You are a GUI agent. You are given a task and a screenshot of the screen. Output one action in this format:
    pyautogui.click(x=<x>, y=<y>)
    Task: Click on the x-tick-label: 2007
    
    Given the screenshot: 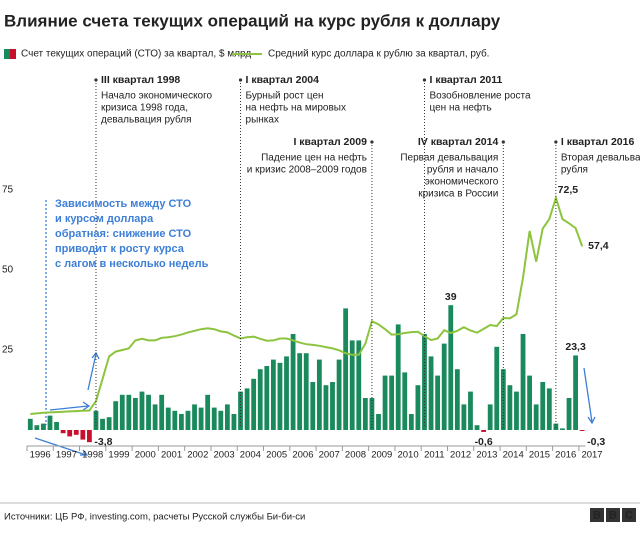 What is the action you would take?
    pyautogui.click(x=329, y=455)
    